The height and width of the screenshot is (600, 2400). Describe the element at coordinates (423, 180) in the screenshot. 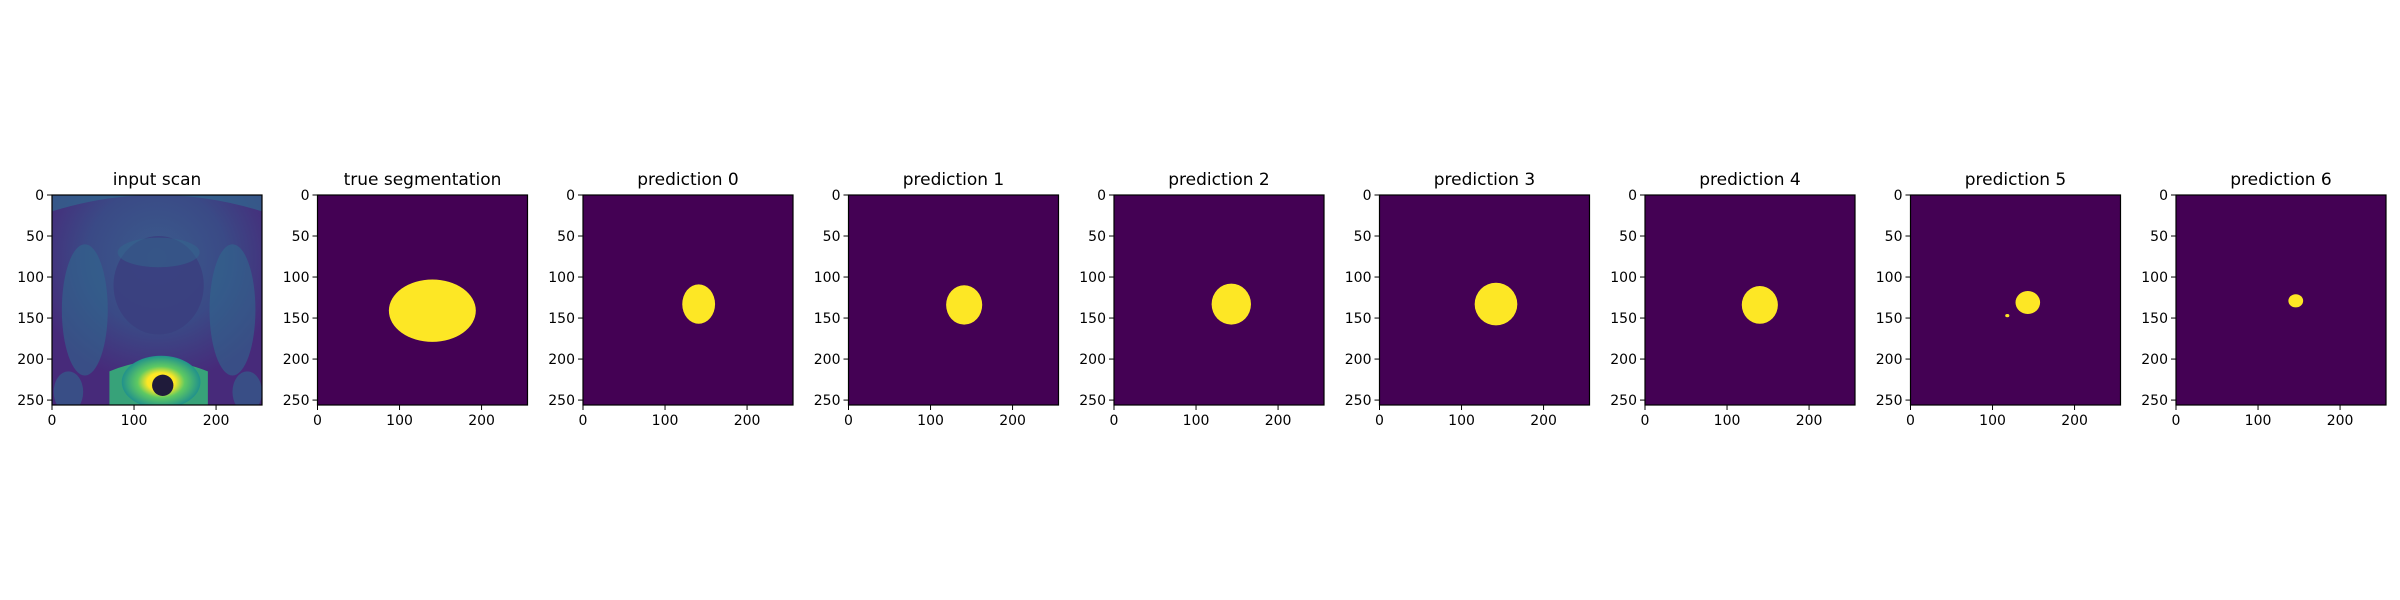

I see `panel-title: true segmentation` at that location.